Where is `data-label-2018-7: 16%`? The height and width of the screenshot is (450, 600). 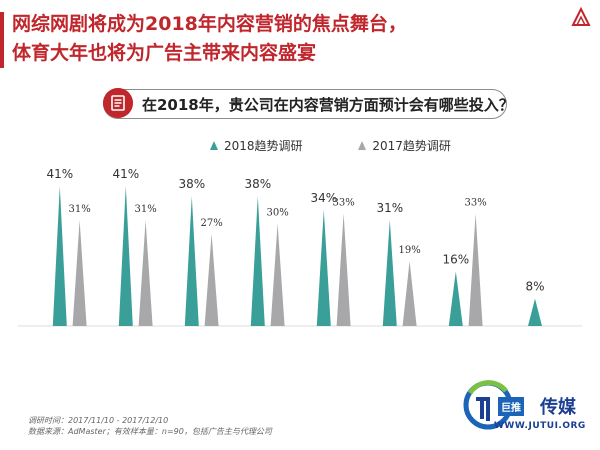 data-label-2018-7: 16% is located at coordinates (455, 259).